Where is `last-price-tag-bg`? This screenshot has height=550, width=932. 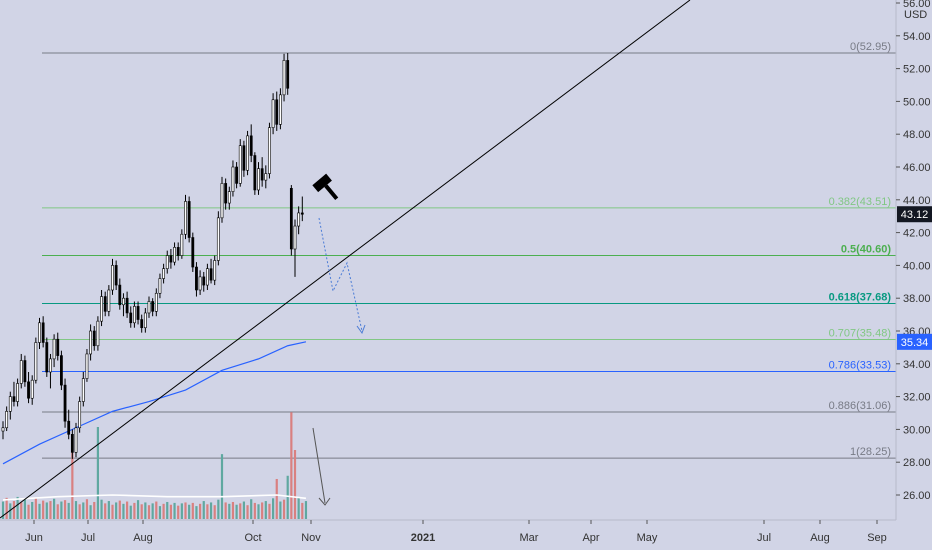
last-price-tag-bg is located at coordinates (914, 214).